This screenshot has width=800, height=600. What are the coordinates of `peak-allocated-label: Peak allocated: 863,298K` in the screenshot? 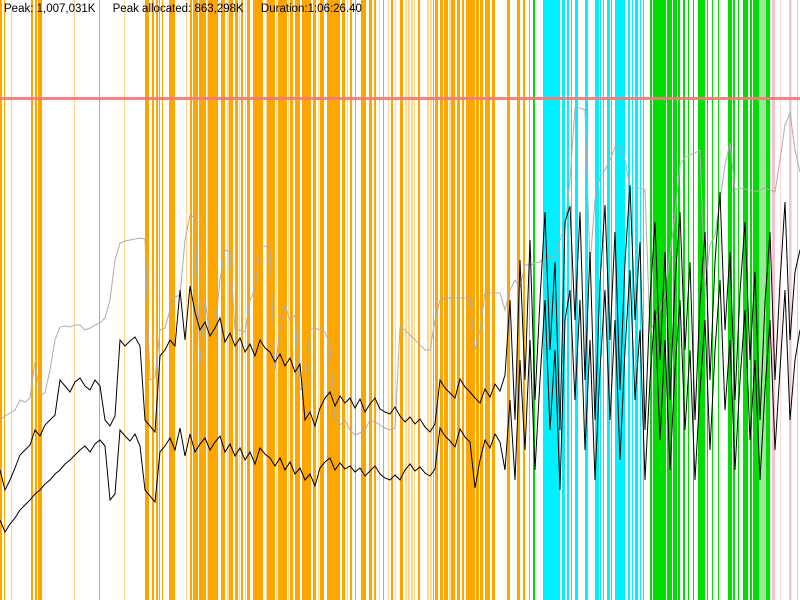 It's located at (178, 9).